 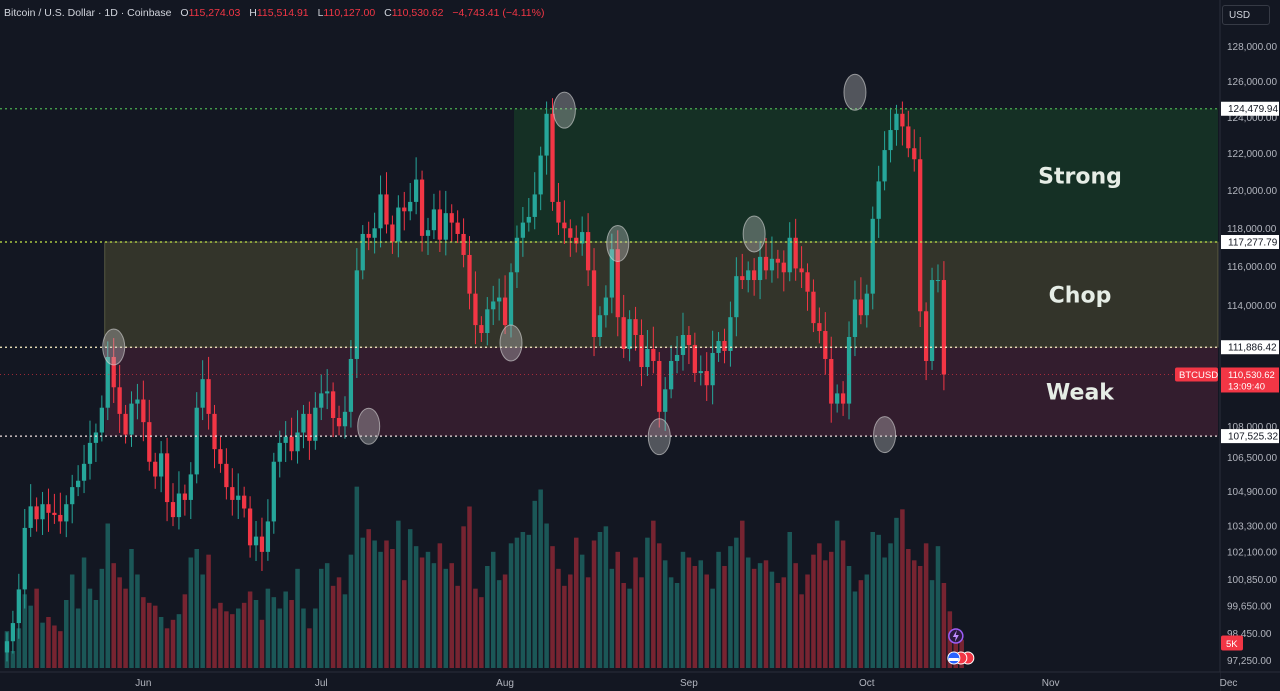 What do you see at coordinates (1246, 15) in the screenshot?
I see `currency-button: USD` at bounding box center [1246, 15].